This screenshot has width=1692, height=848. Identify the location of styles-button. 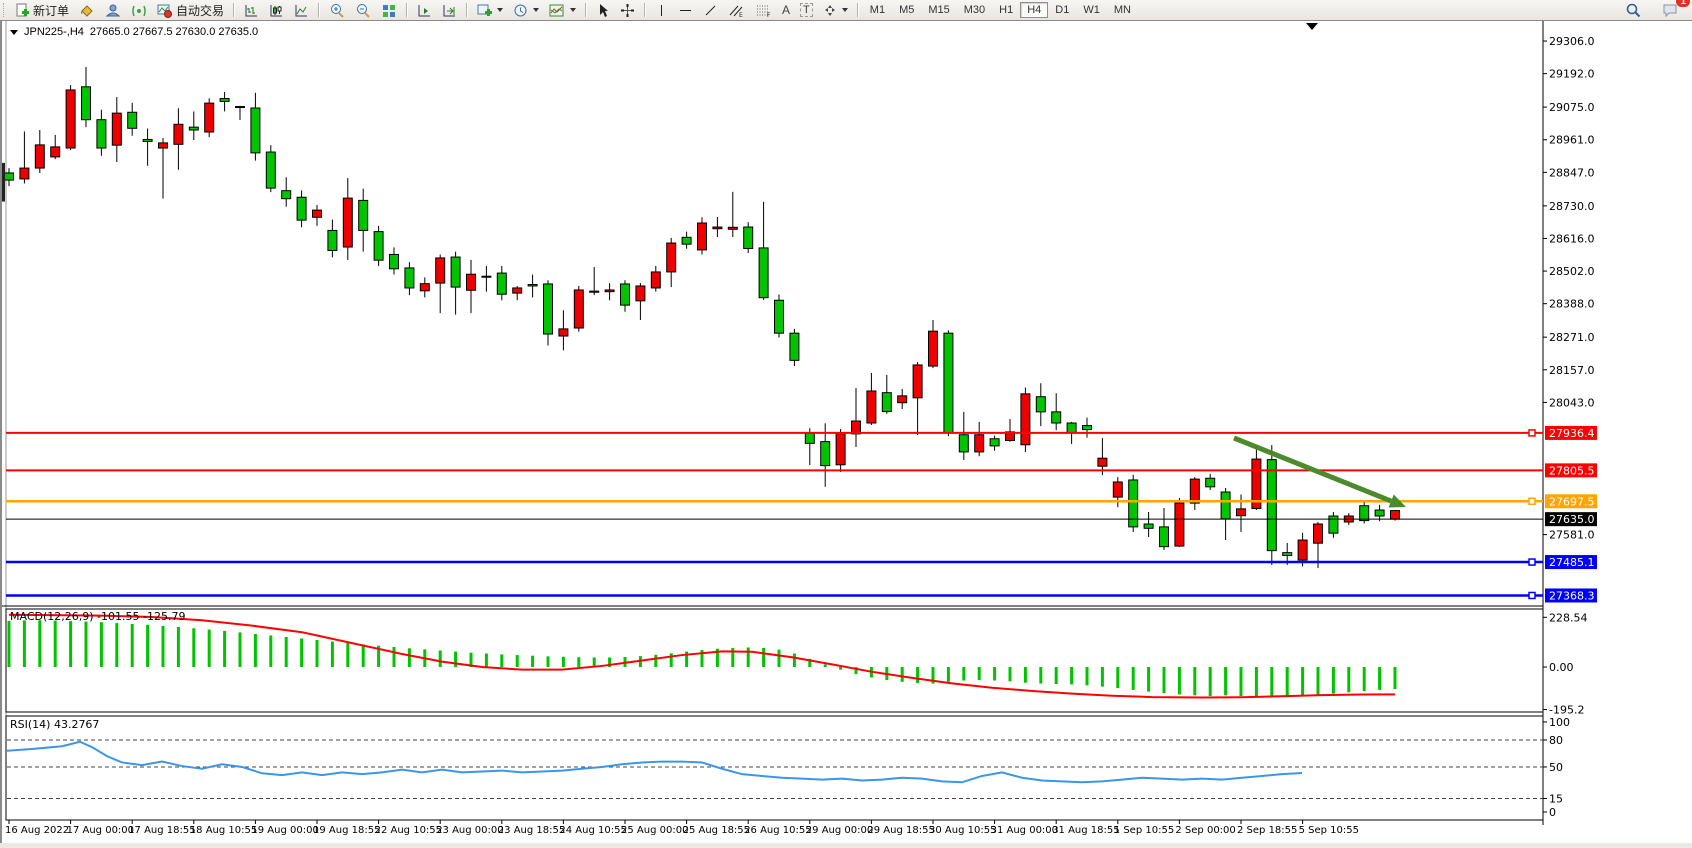
(87, 10).